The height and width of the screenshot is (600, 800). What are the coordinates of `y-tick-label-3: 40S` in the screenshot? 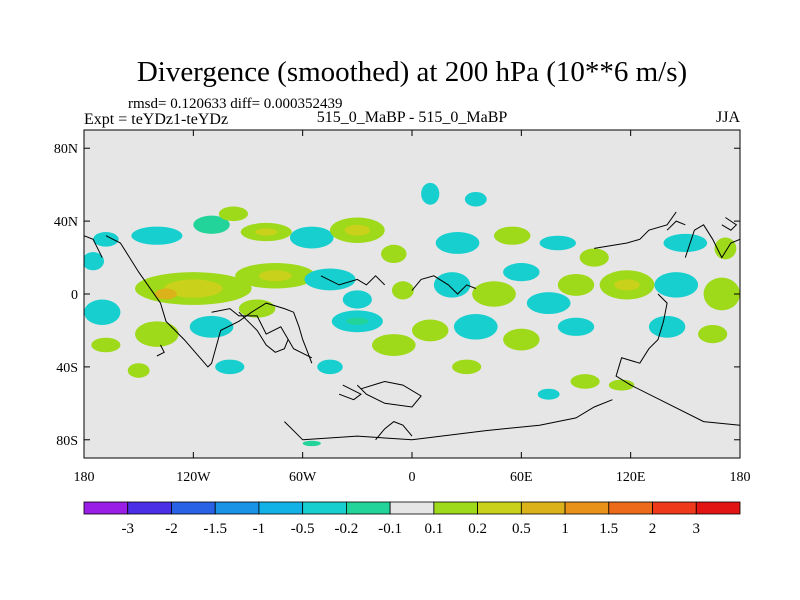 It's located at (67, 368).